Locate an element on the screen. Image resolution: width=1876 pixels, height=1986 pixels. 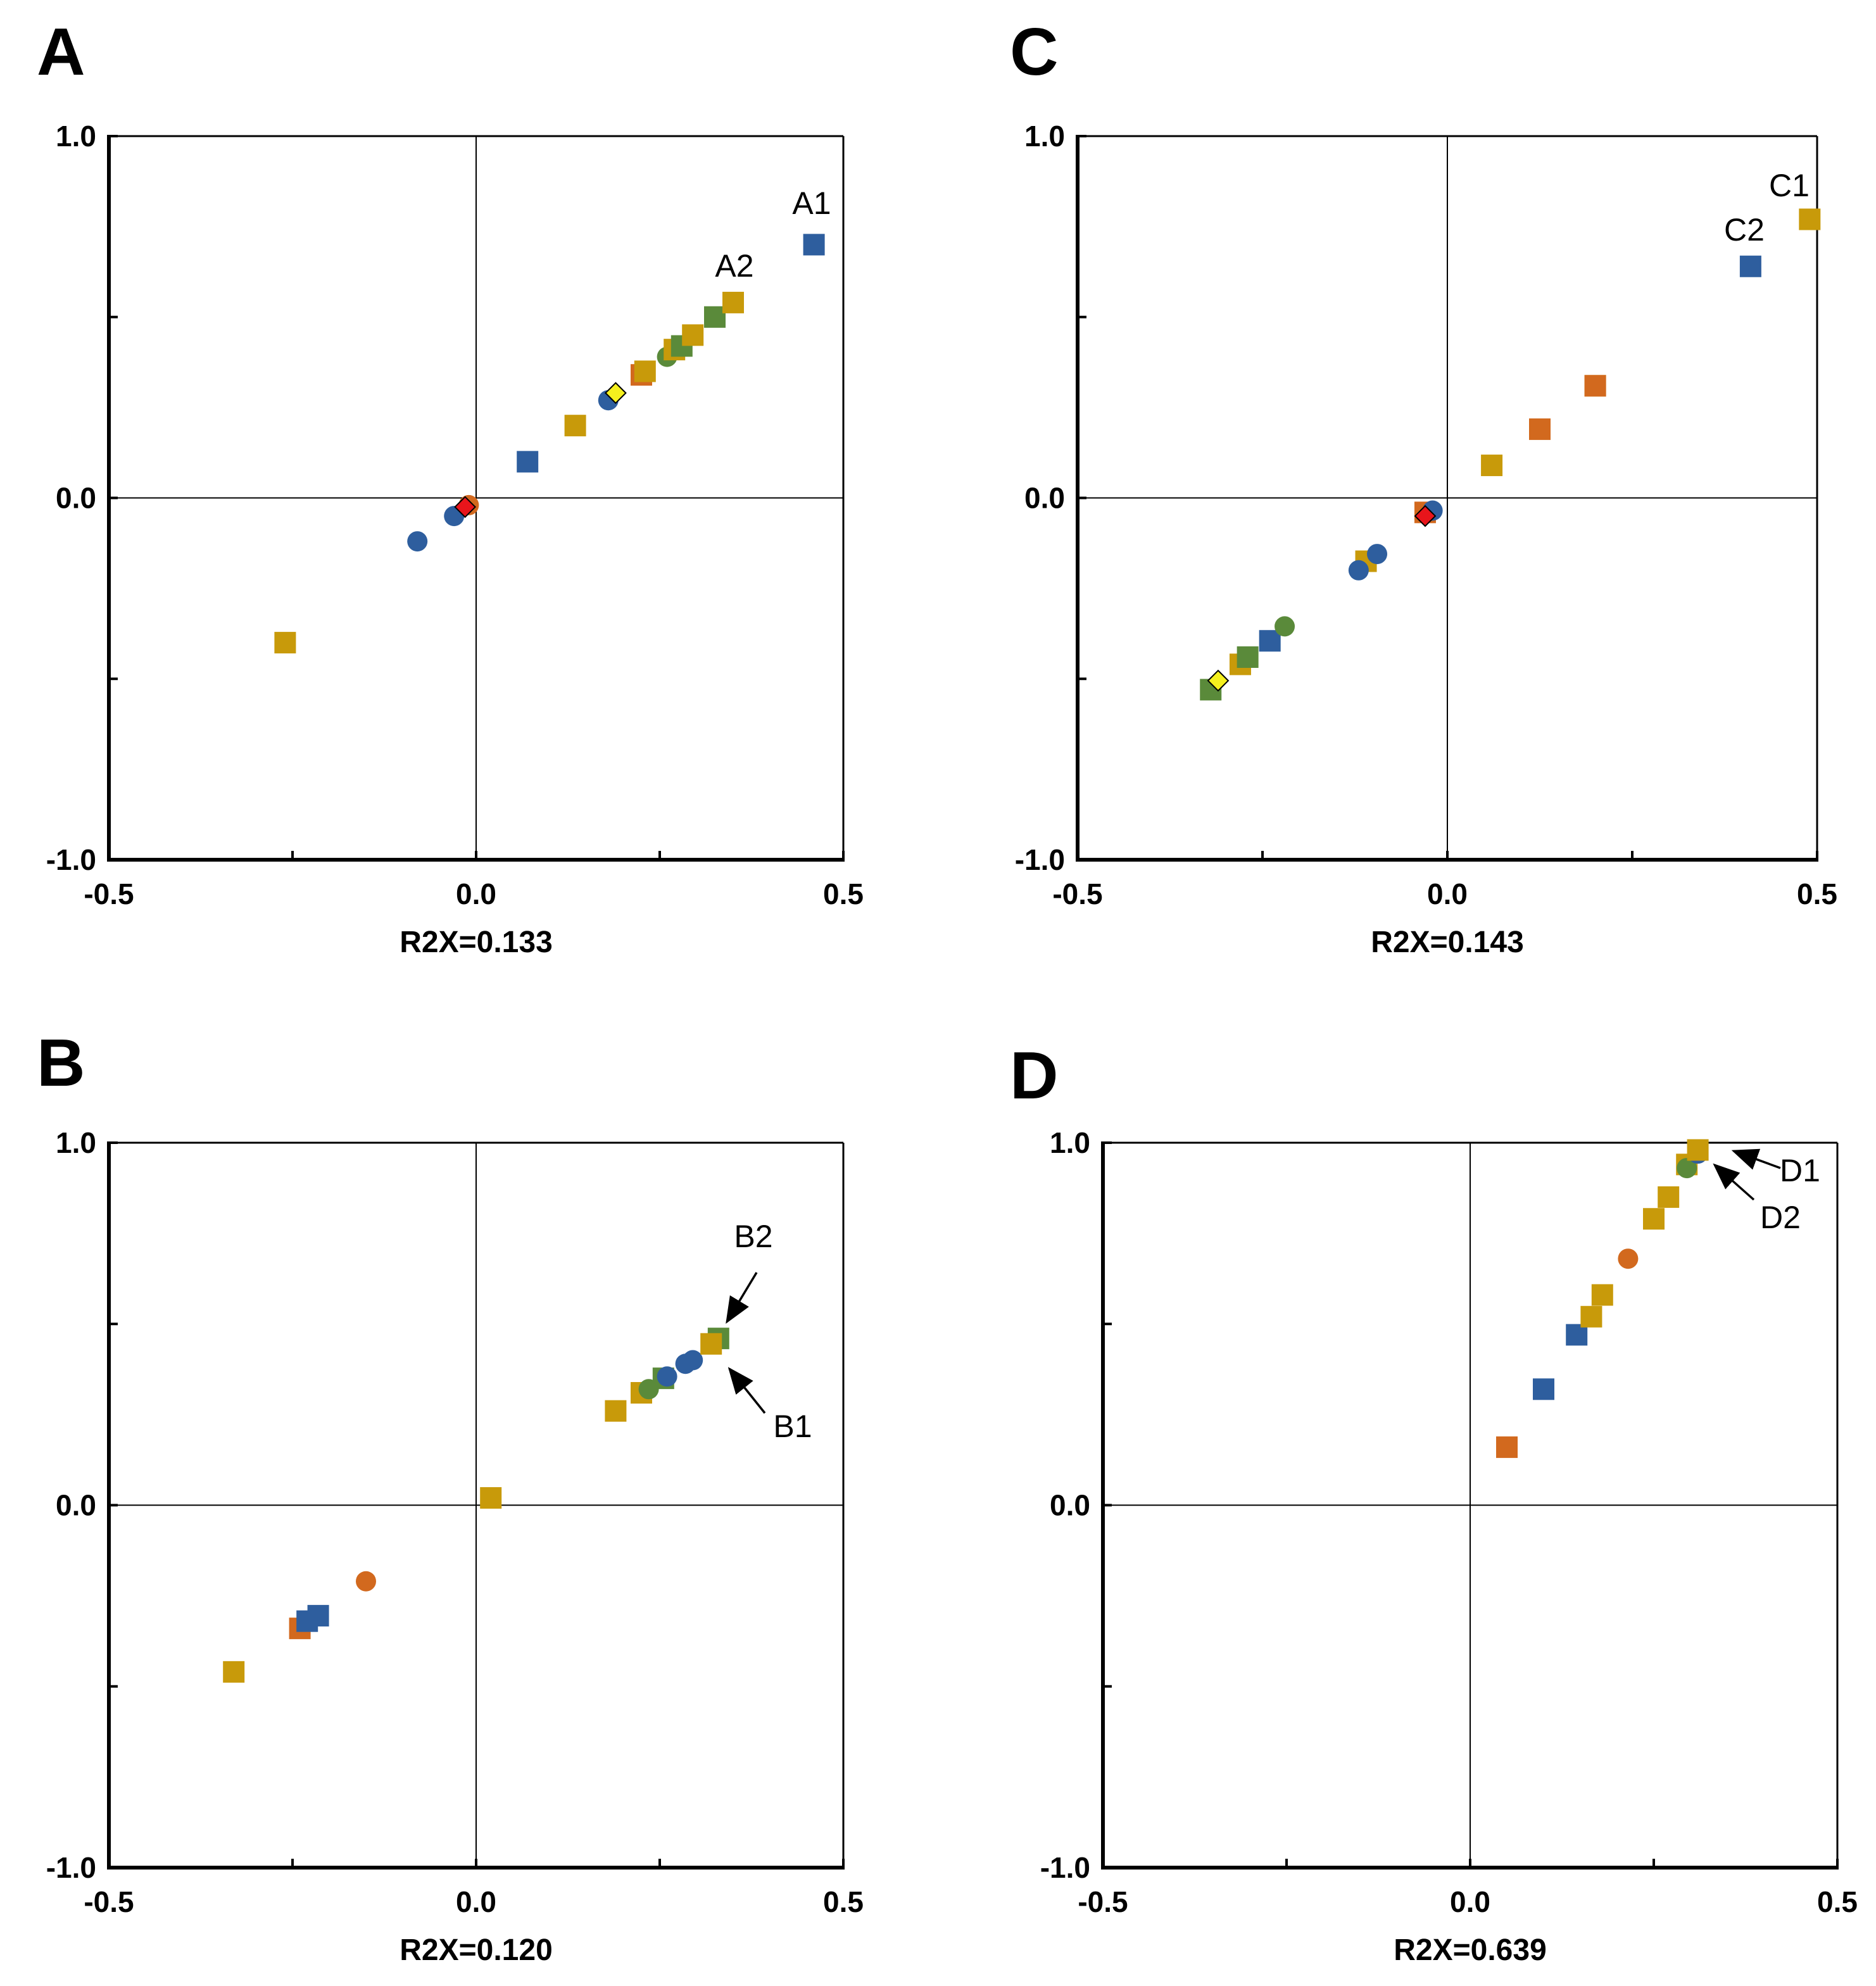
panel-letter: A is located at coordinates (61, 52).